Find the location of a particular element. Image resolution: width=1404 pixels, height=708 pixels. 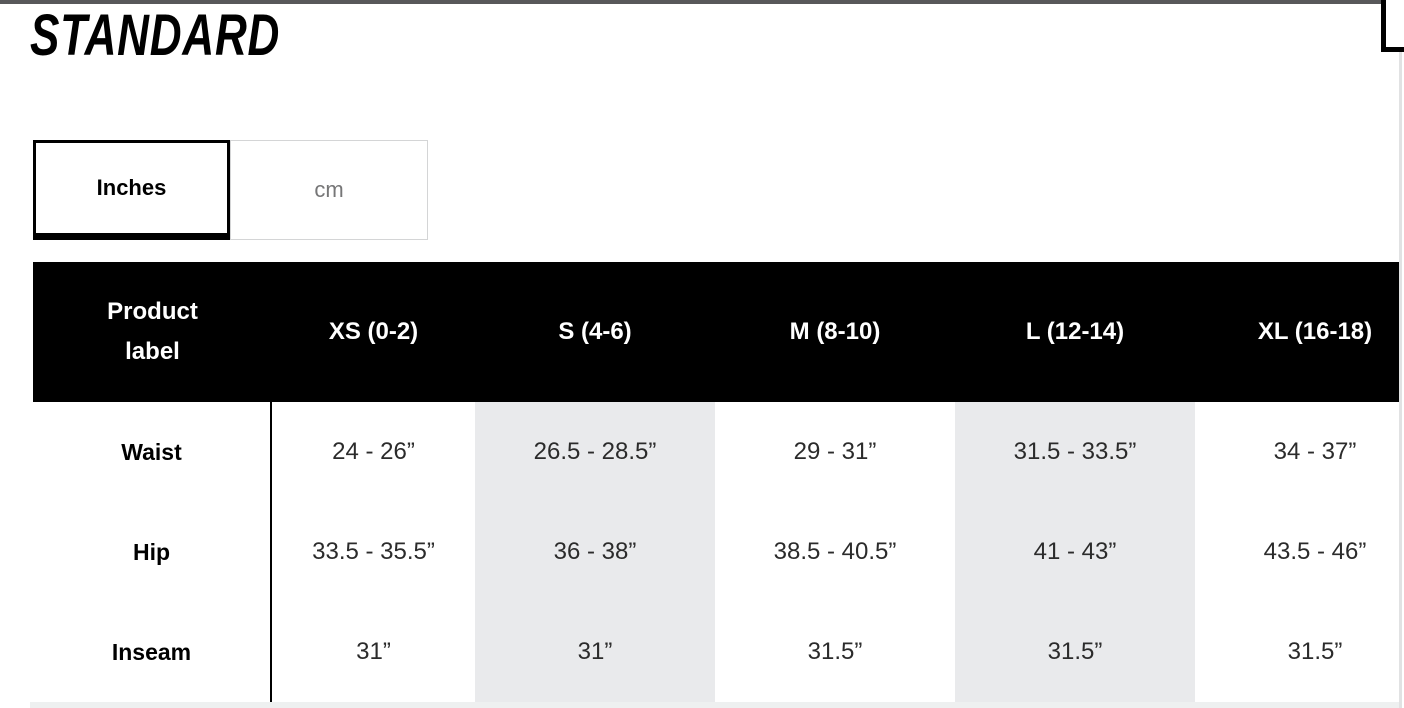

column-header-l: L (12-14) is located at coordinates (1075, 332).